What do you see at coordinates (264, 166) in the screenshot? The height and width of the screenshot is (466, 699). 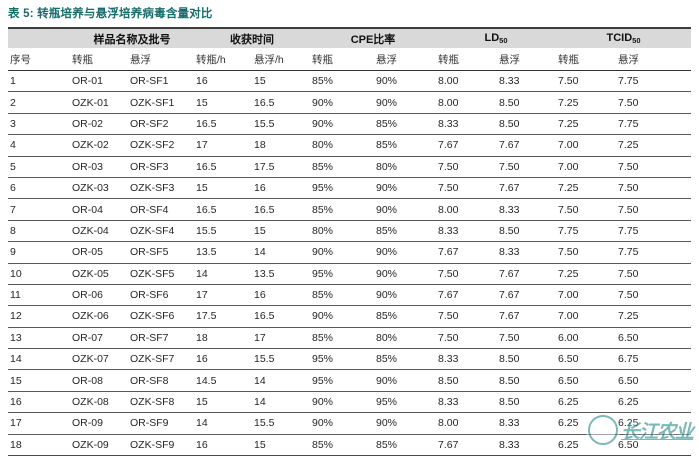 I see `table-cell: 17.5` at bounding box center [264, 166].